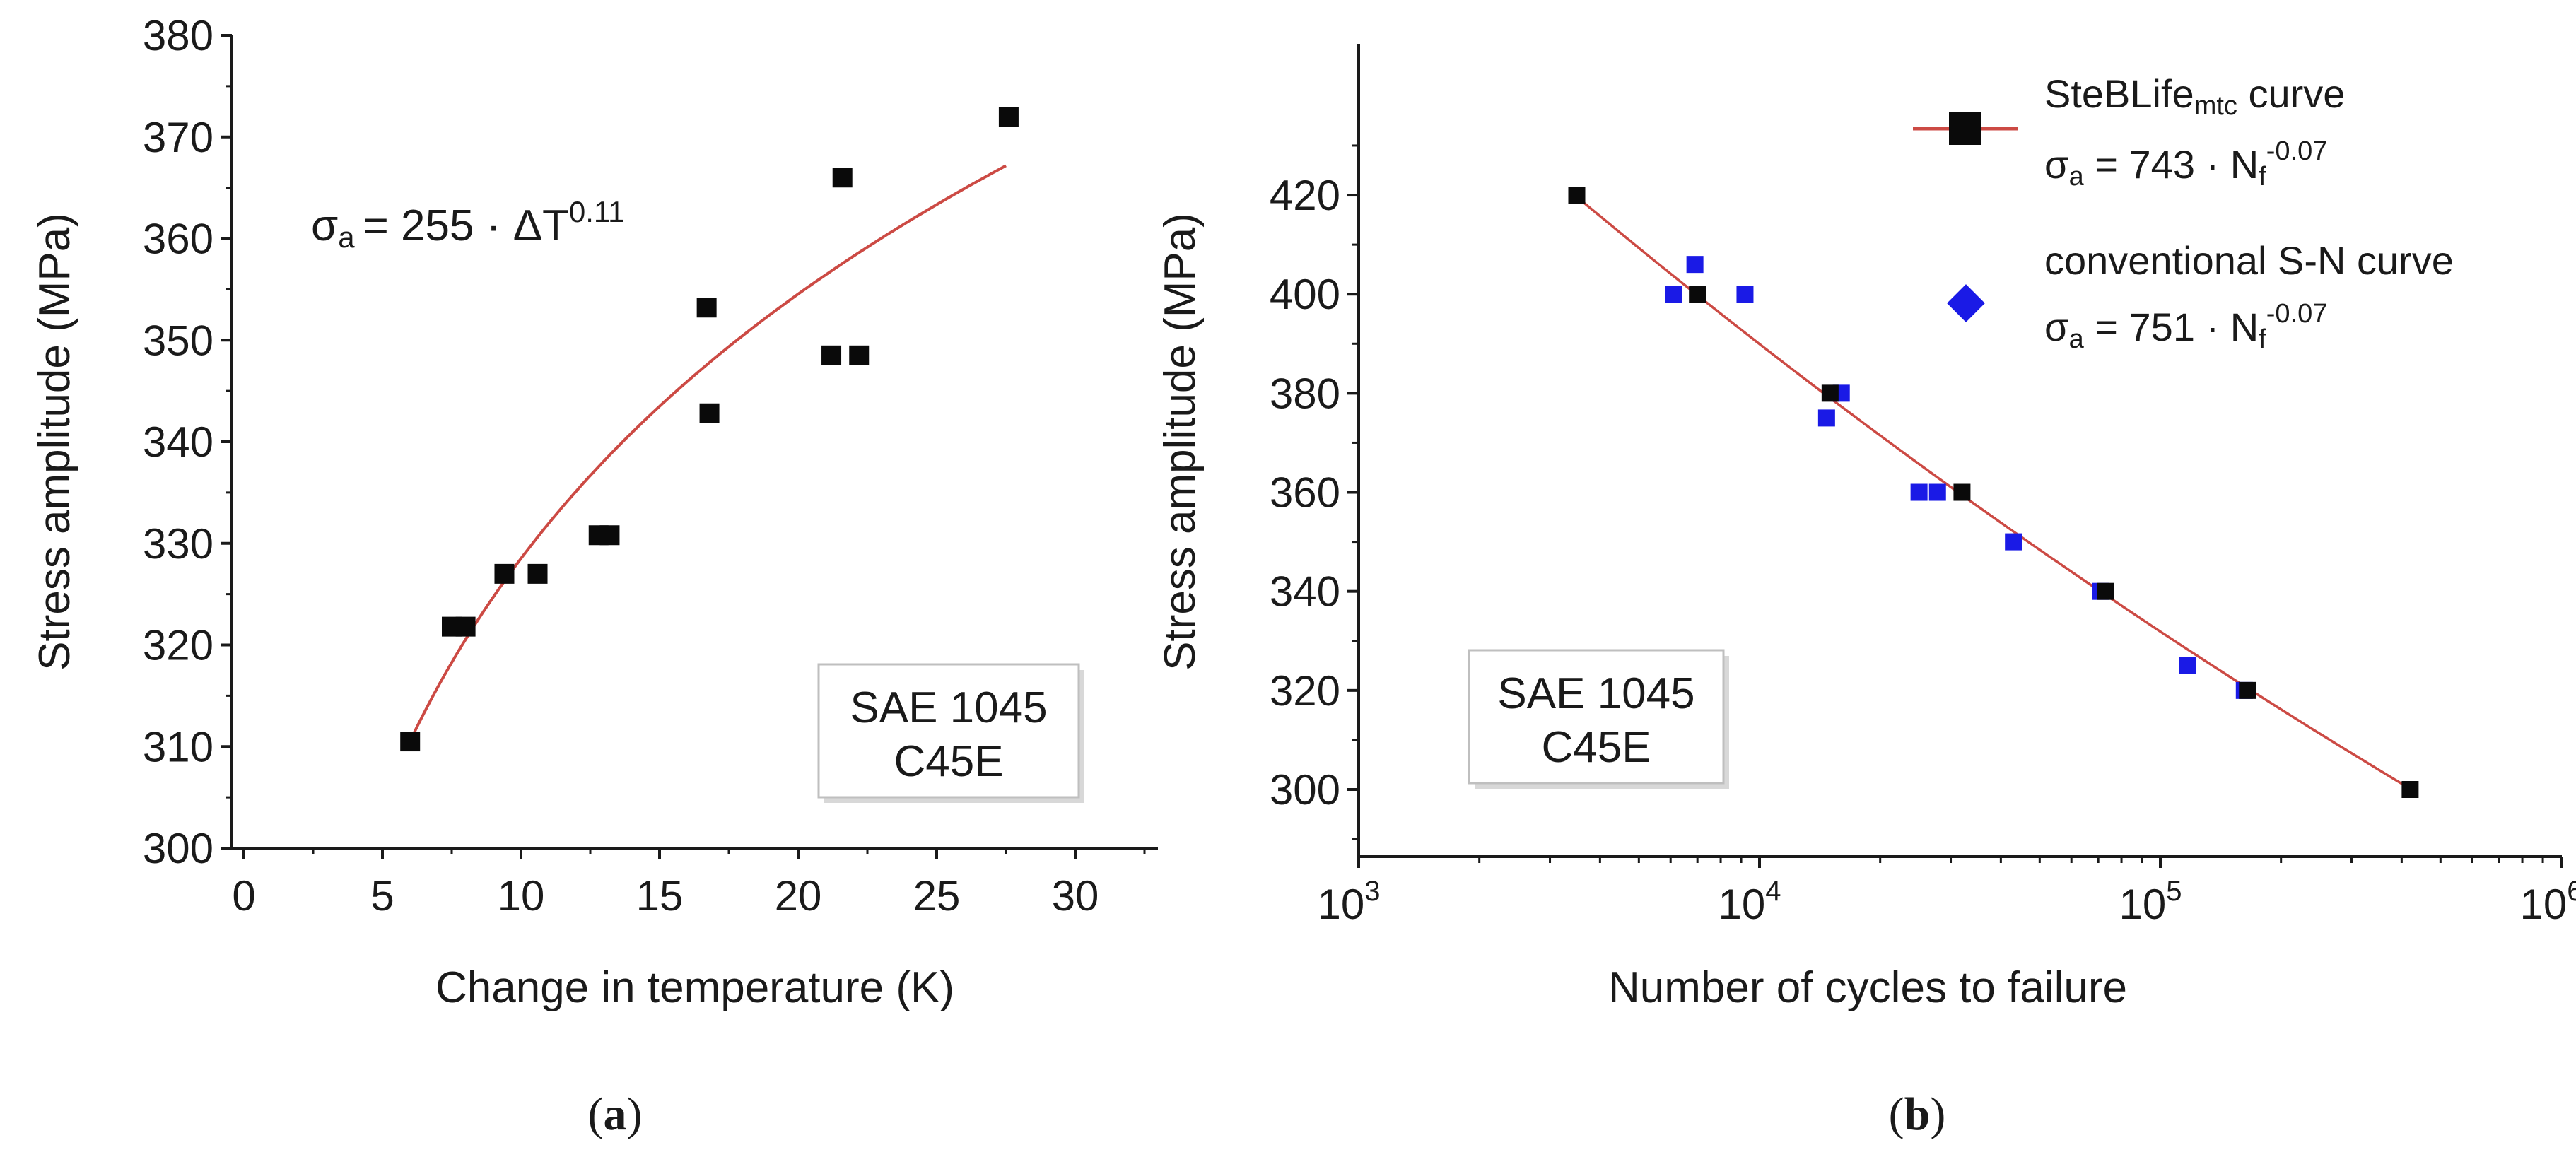  What do you see at coordinates (1867, 987) in the screenshot?
I see `panel-b-x-axis-label: Number of cycles to failure` at bounding box center [1867, 987].